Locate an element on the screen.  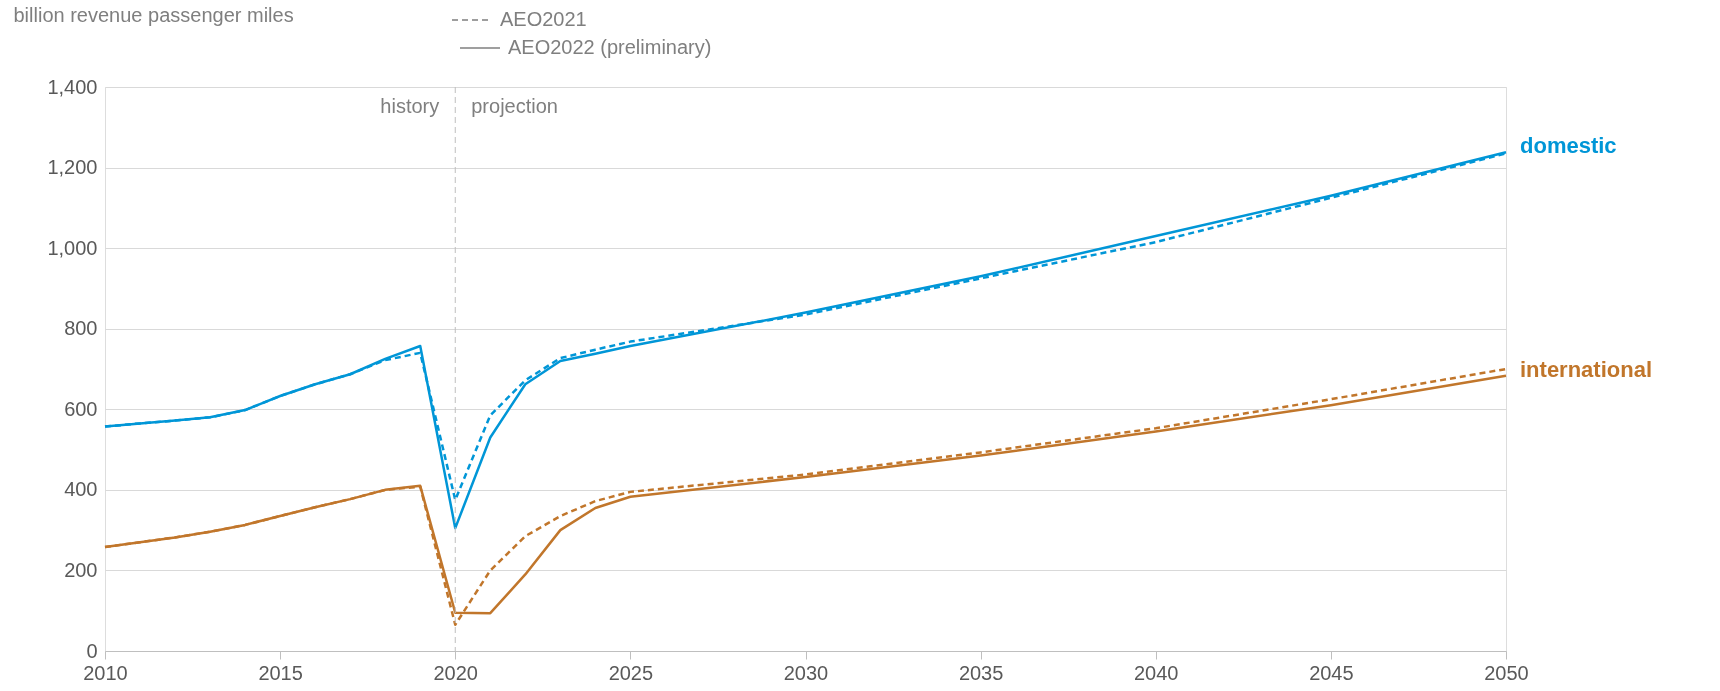
text: AEO2022 (preliminary) is located at coordinates (610, 47).